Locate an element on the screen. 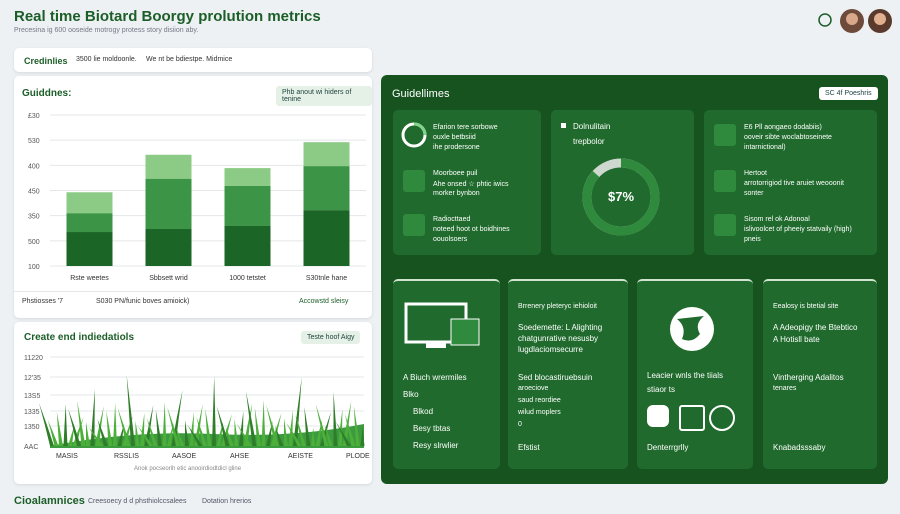  y-tick-label: 350 is located at coordinates (34, 217).